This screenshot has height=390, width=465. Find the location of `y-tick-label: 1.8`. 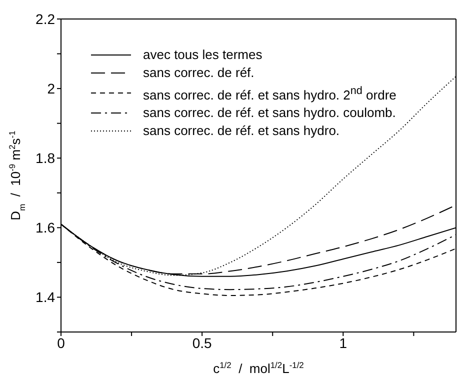

y-tick-label: 1.8 is located at coordinates (46, 158).